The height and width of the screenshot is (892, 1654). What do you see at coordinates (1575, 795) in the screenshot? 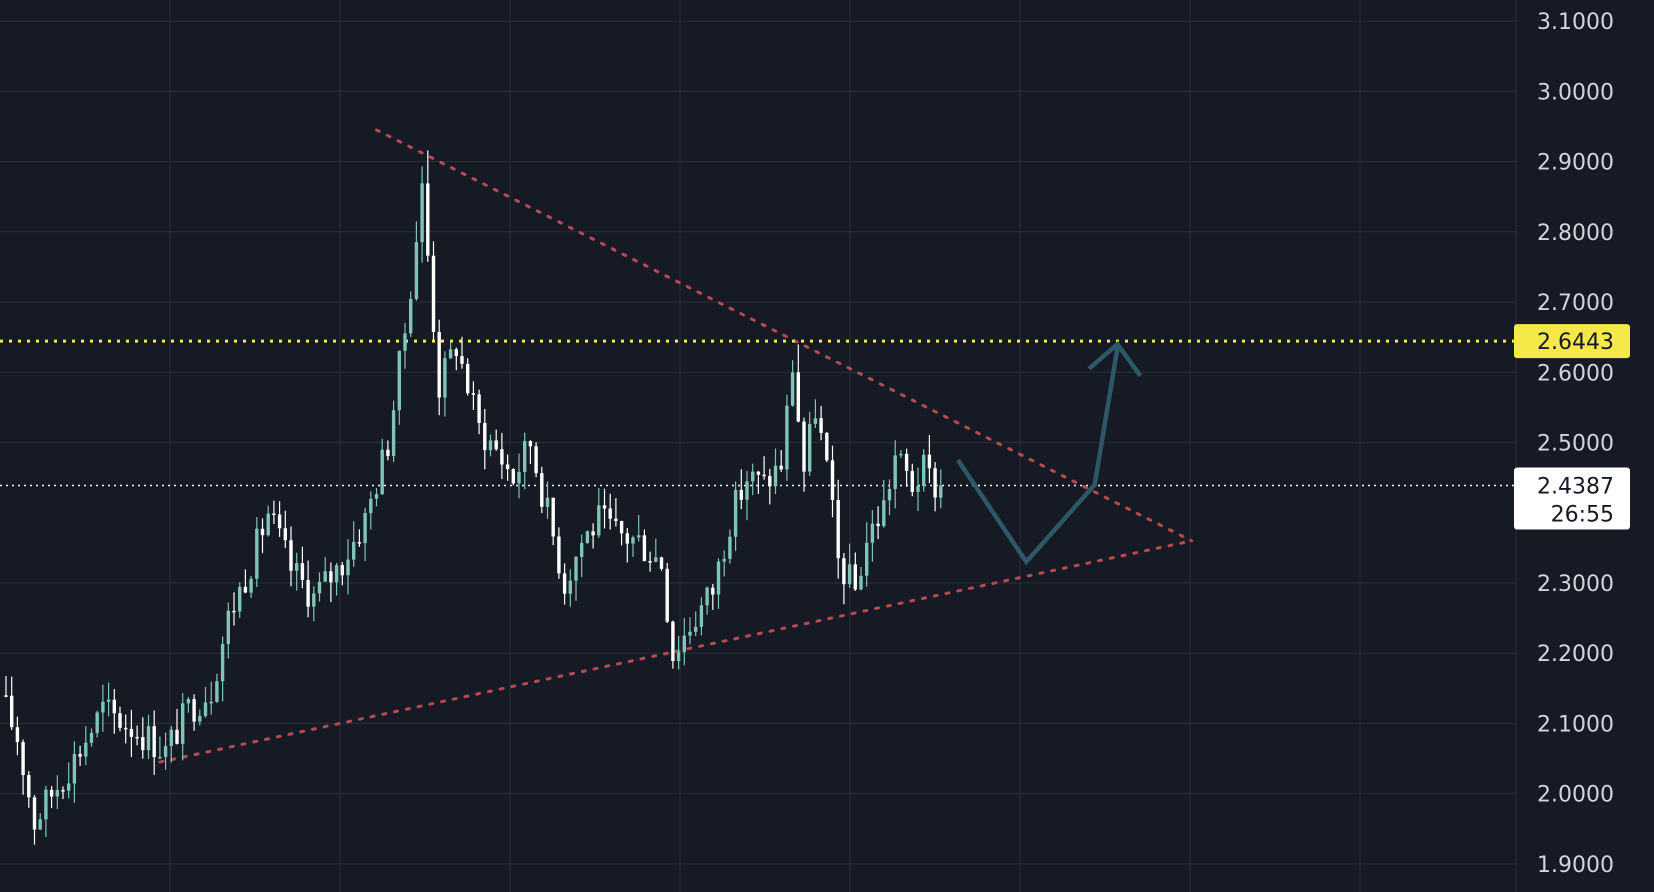
I see `price-tick-label: 2.0000` at bounding box center [1575, 795].